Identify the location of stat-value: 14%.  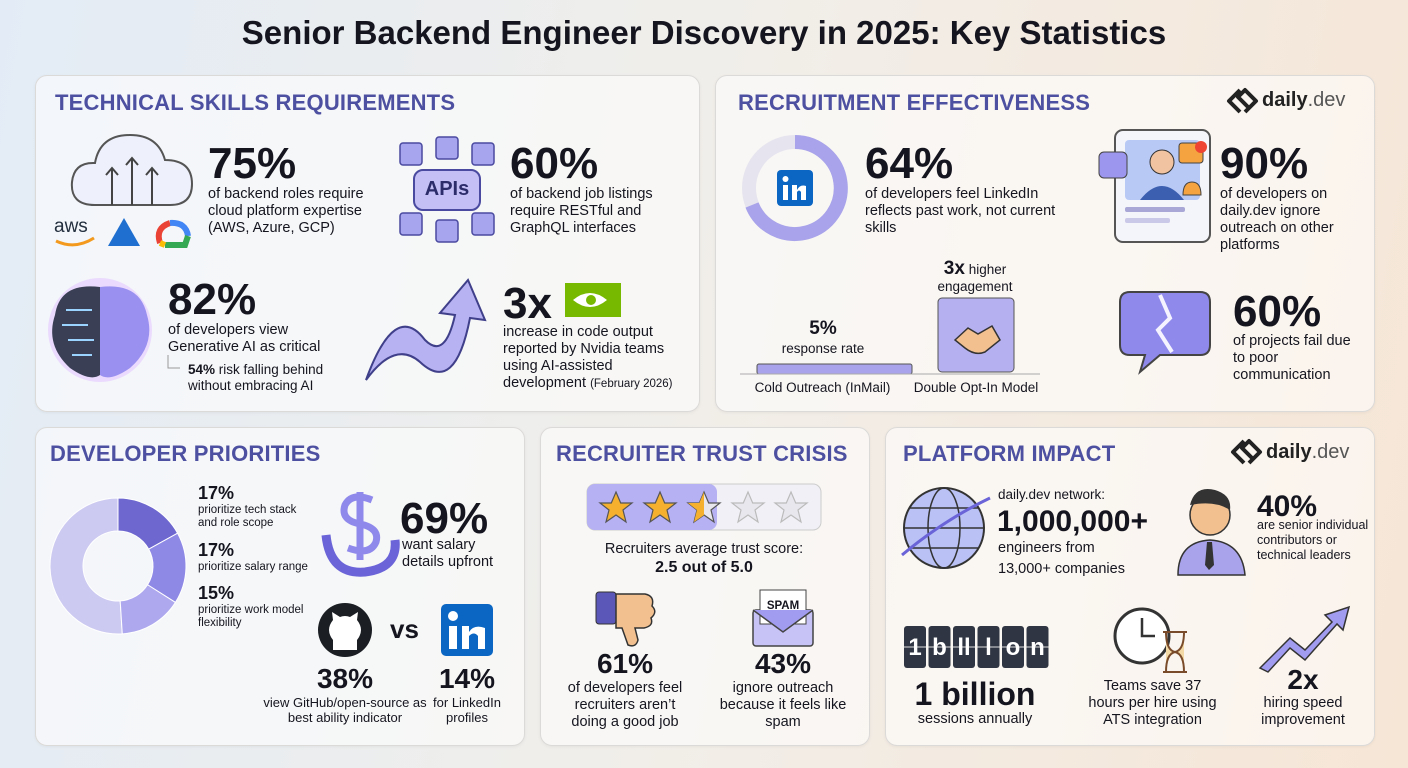
(467, 678).